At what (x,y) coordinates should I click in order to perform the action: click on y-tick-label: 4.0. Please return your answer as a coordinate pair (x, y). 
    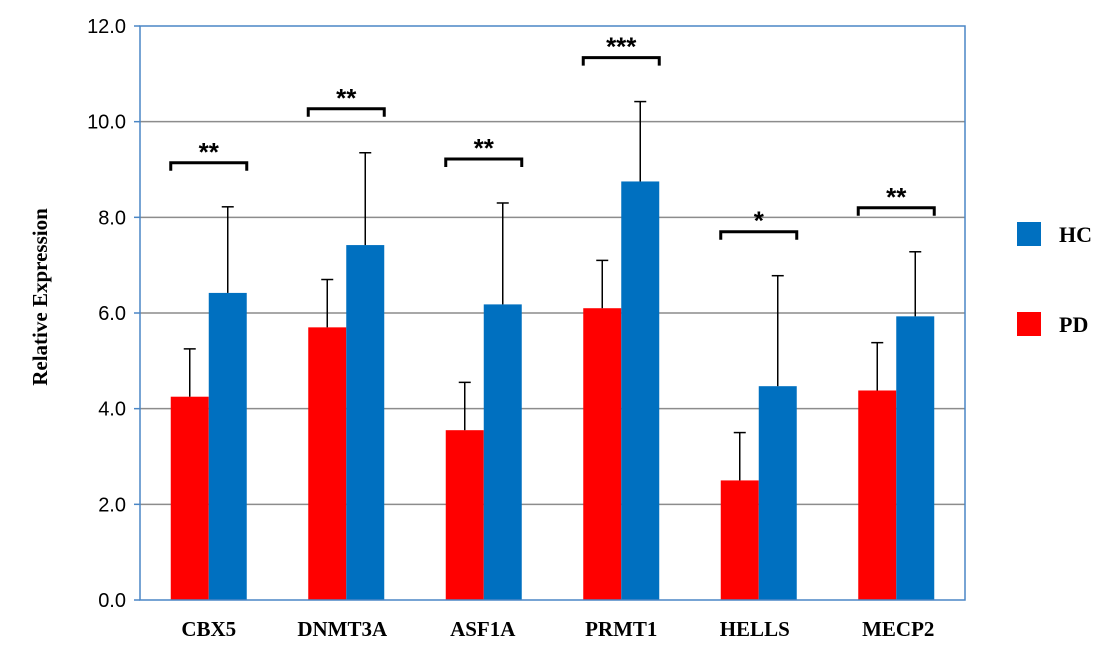
    Looking at the image, I should click on (112, 410).